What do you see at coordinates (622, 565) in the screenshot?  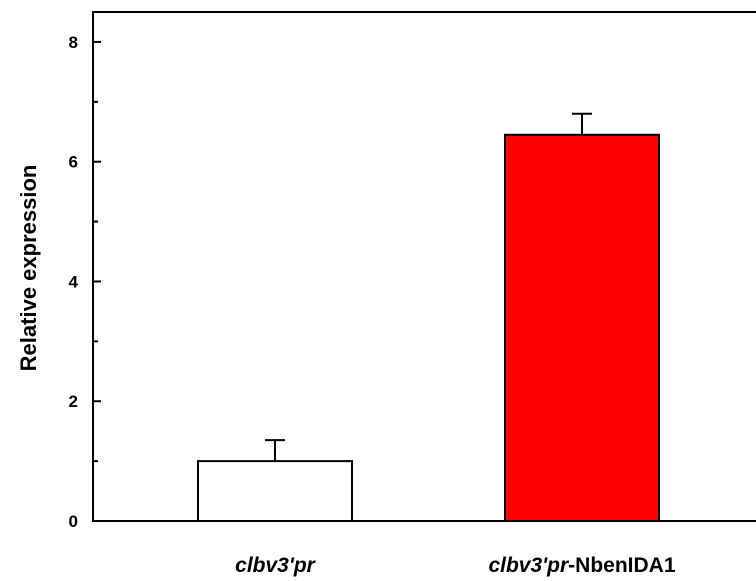 I see `category-label-plain: -NbenIDA1` at bounding box center [622, 565].